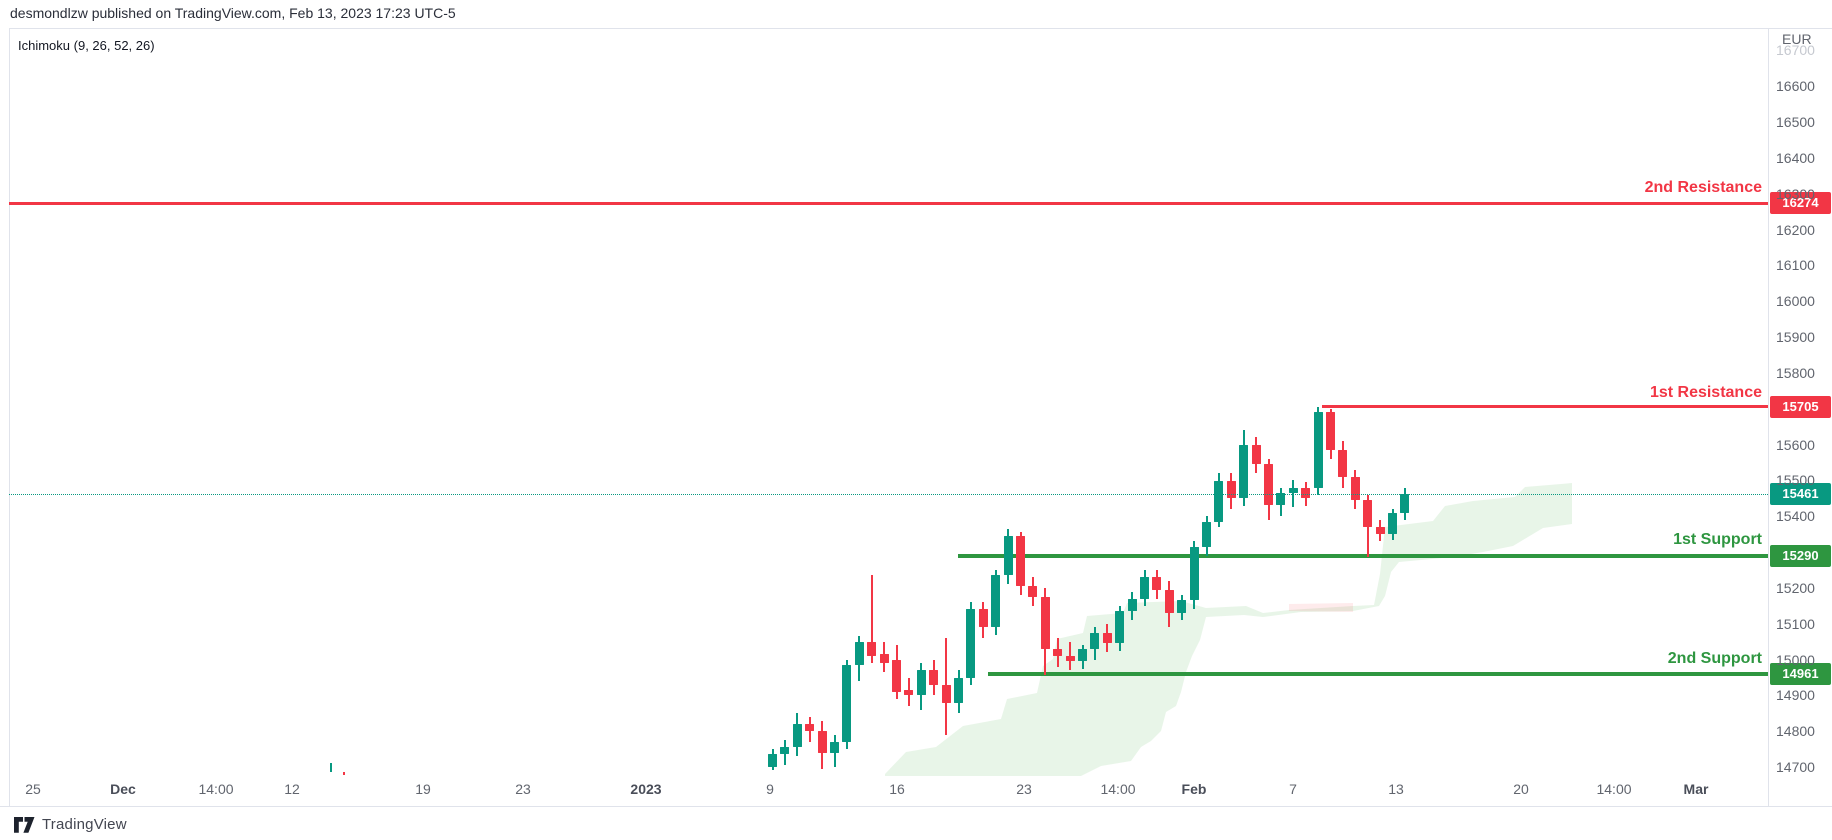  What do you see at coordinates (1795, 337) in the screenshot?
I see `price-tick: 15900` at bounding box center [1795, 337].